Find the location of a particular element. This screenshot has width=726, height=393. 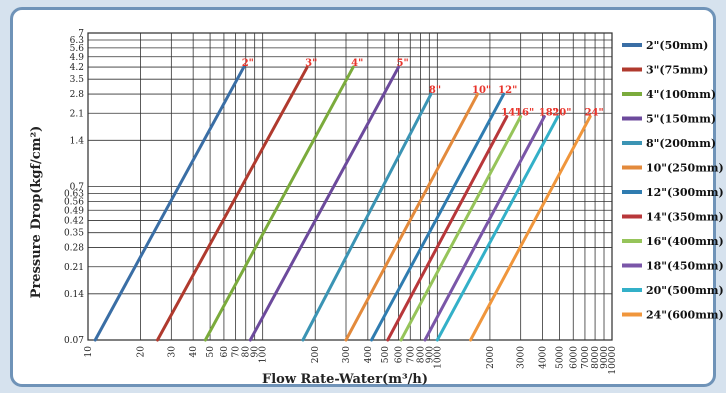

x-tick-label: 80 is located at coordinates (247, 352).